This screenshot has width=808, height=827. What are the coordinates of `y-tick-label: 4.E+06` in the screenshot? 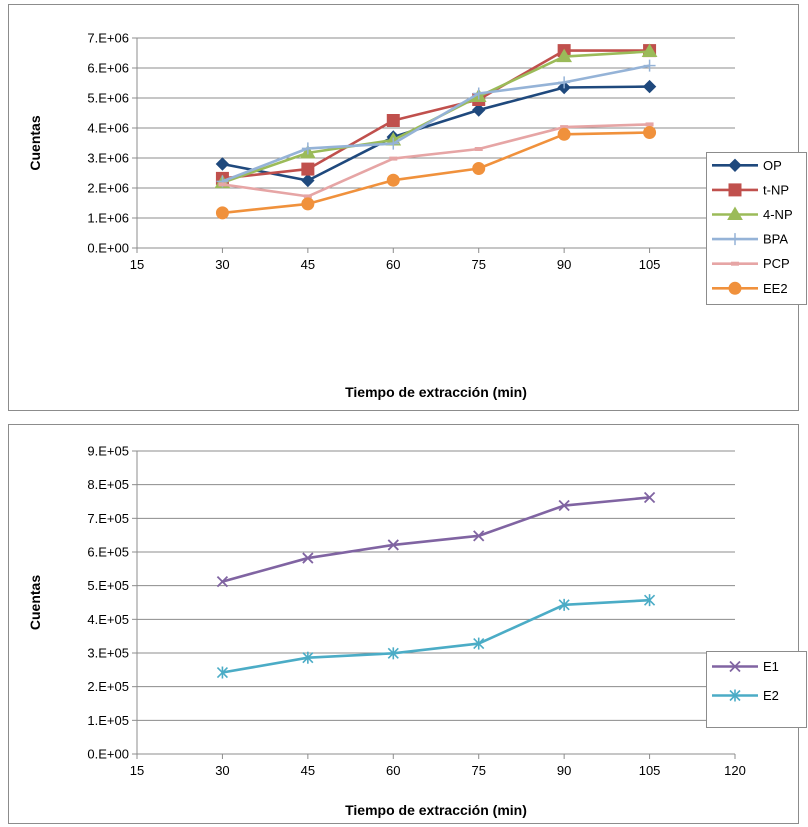 It's located at (108, 128).